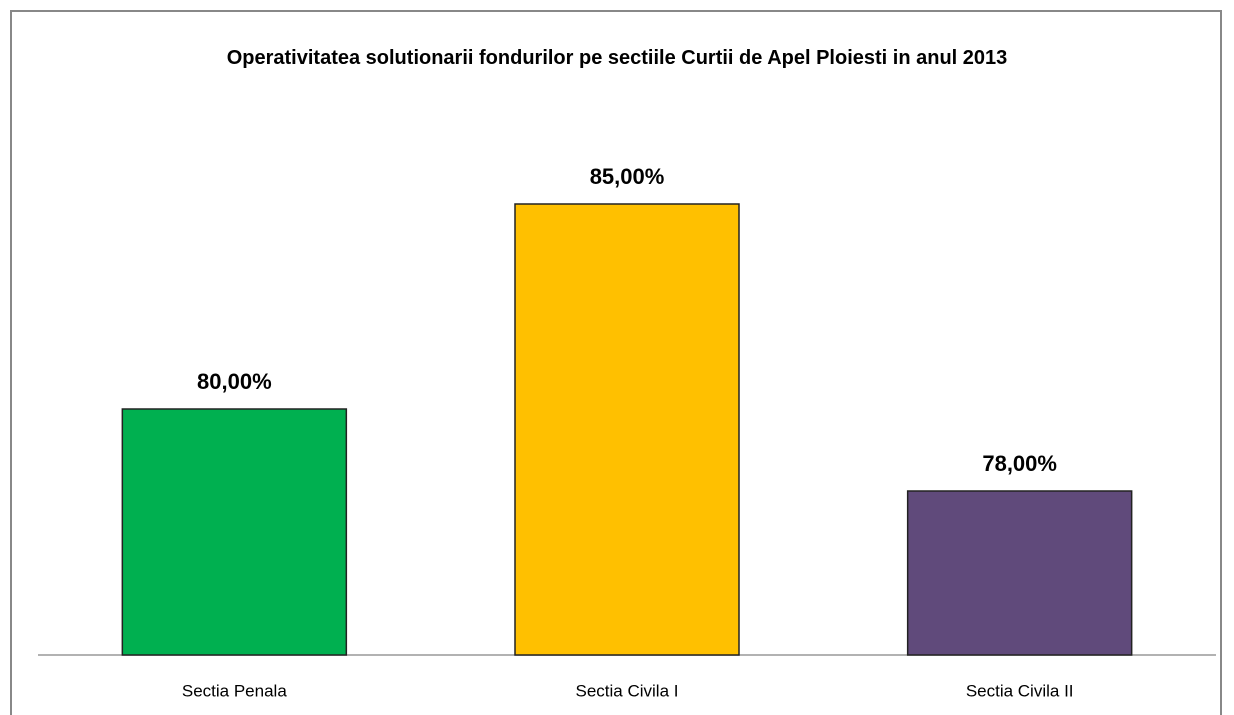 This screenshot has width=1234, height=715. I want to click on x-tick-label: Sectia Civila II, so click(1020, 690).